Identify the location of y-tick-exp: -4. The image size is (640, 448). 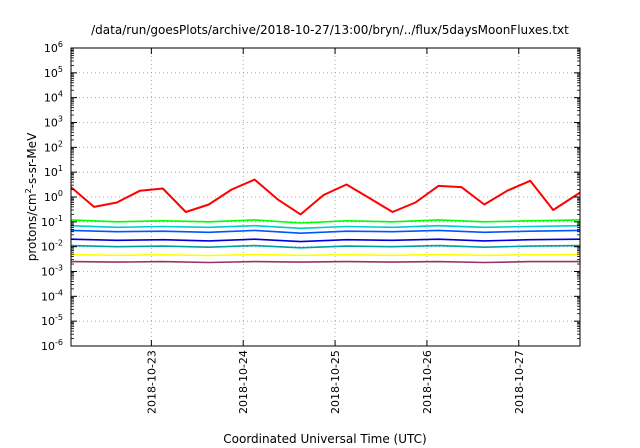
(59, 292).